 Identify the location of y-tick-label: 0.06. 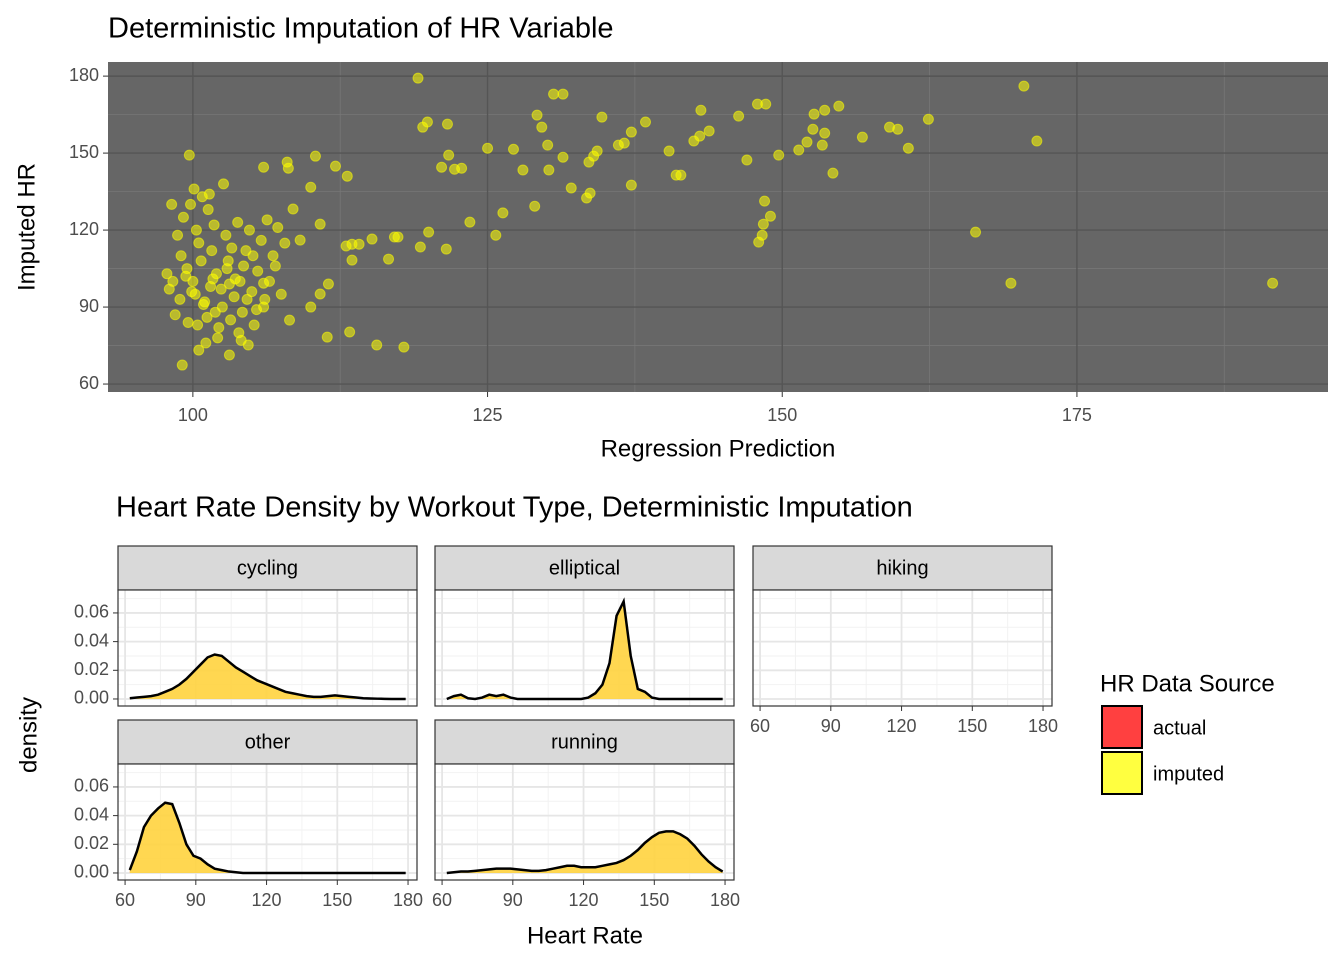
(91, 612).